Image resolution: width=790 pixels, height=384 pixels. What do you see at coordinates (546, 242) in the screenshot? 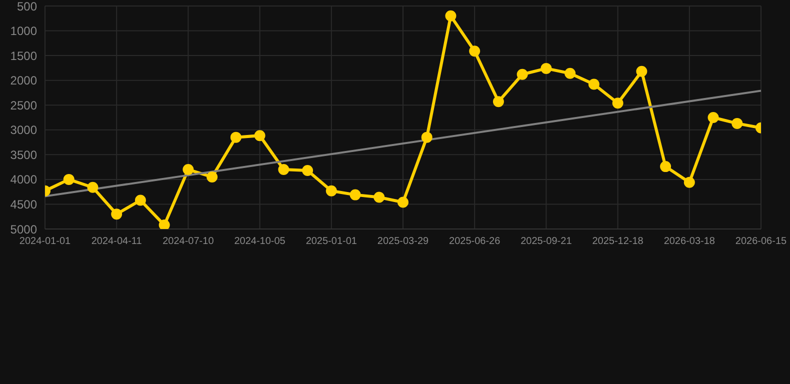
I see `x-tick-label: 2025-09-21` at bounding box center [546, 242].